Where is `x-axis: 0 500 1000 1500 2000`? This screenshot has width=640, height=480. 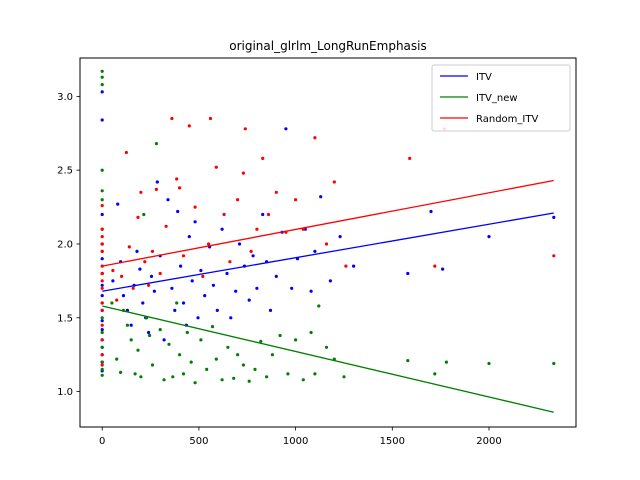
x-axis: 0 500 1000 1500 2000 is located at coordinates (300, 437).